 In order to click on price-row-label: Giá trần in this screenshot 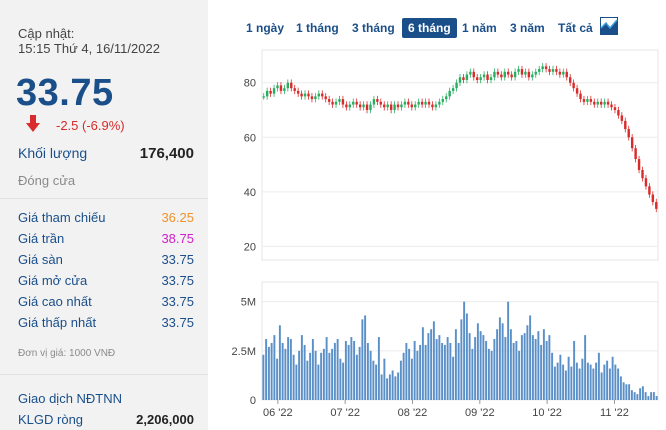, I will do `click(41, 238)`.